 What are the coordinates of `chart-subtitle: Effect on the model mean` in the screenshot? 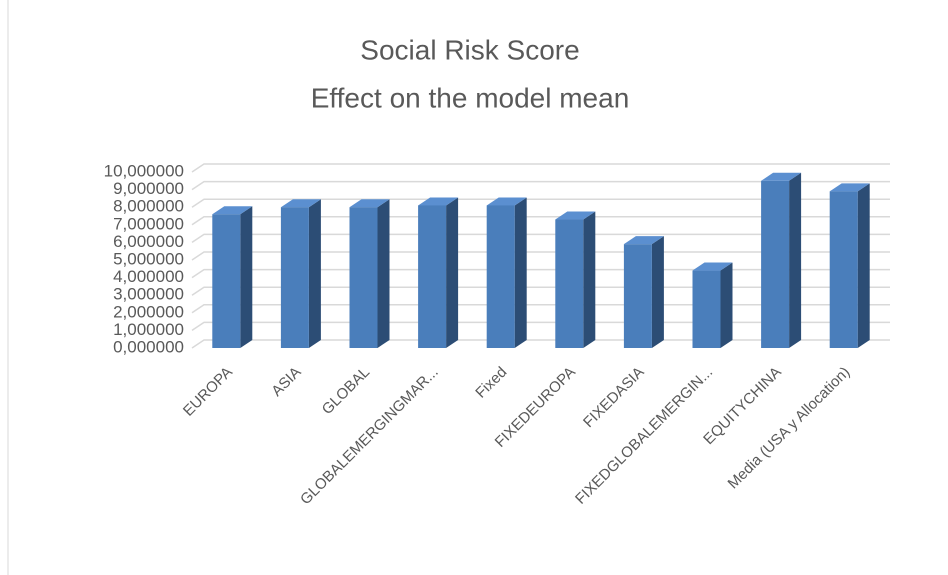 It's located at (470, 97).